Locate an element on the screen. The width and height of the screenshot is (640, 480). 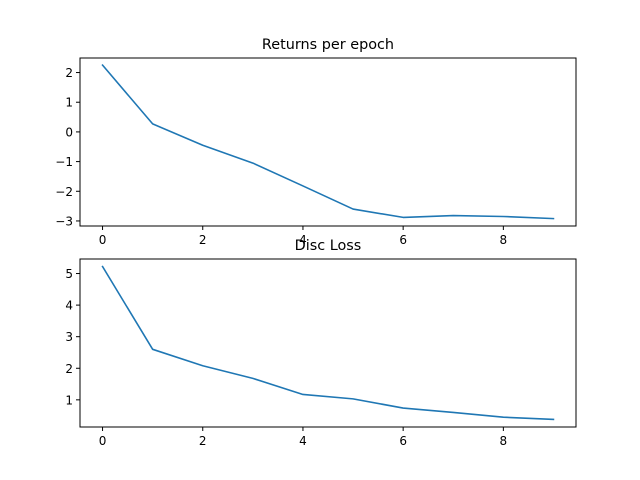
returns-x-tick-label: 6 is located at coordinates (403, 240).